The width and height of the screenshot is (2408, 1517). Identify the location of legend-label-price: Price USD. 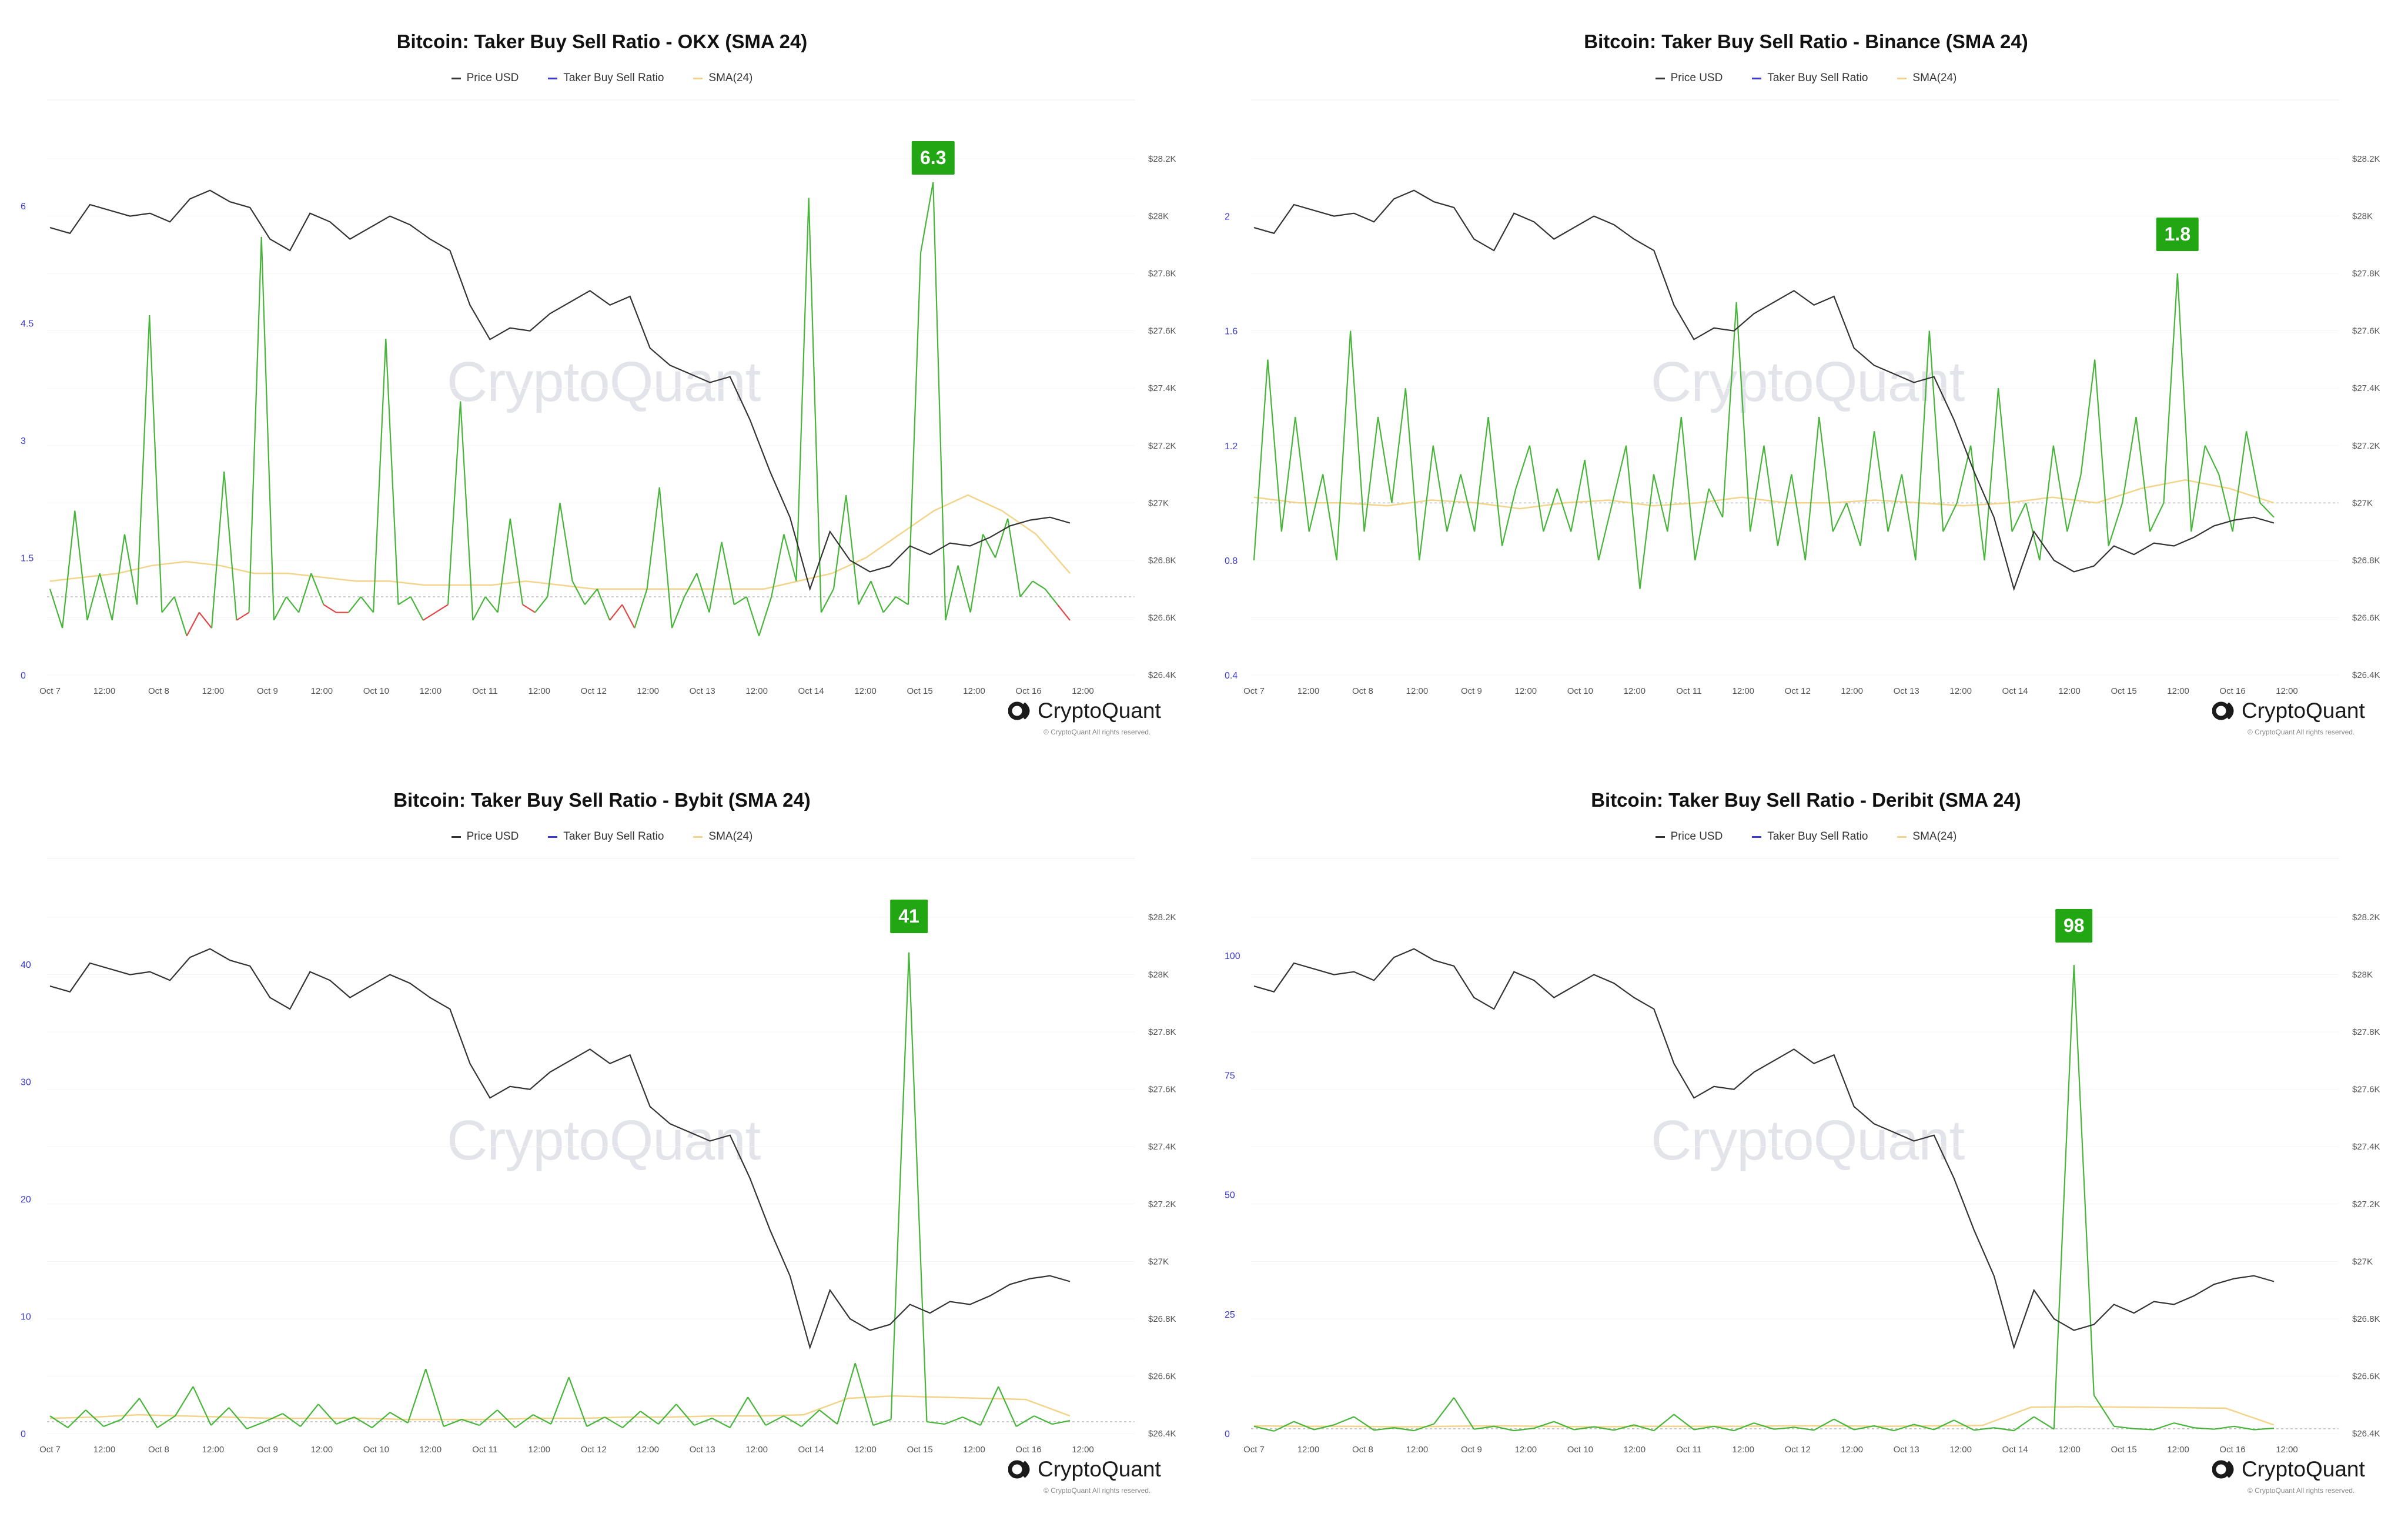
(493, 837).